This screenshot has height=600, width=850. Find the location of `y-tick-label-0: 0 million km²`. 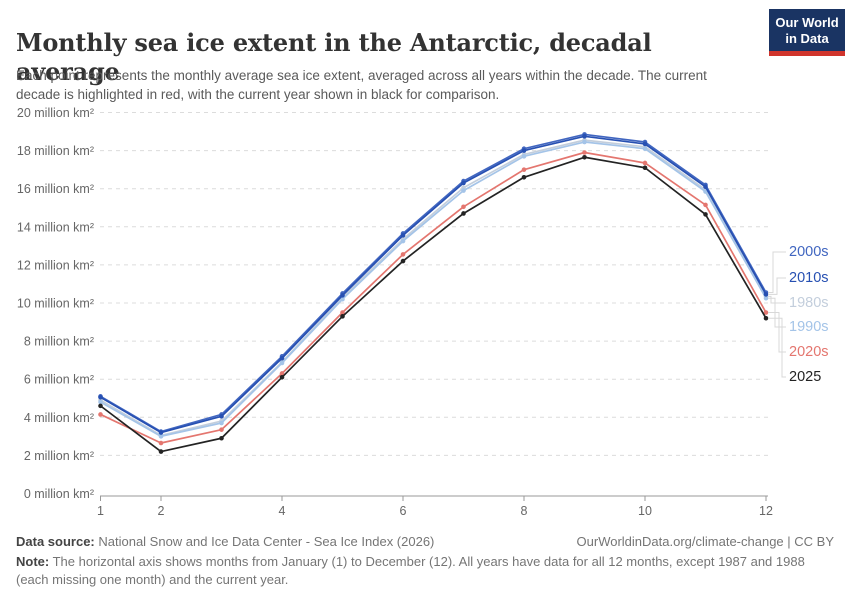

y-tick-label-0: 0 million km² is located at coordinates (59, 494).